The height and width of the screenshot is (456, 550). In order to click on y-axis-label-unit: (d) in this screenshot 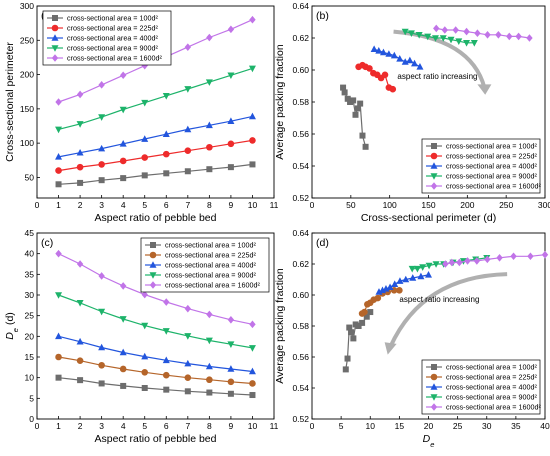, I will do `click(10, 318)`.